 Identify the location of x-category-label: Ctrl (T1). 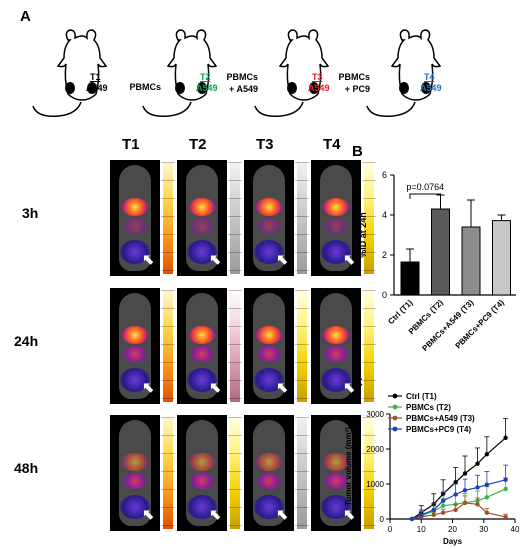
(400, 312).